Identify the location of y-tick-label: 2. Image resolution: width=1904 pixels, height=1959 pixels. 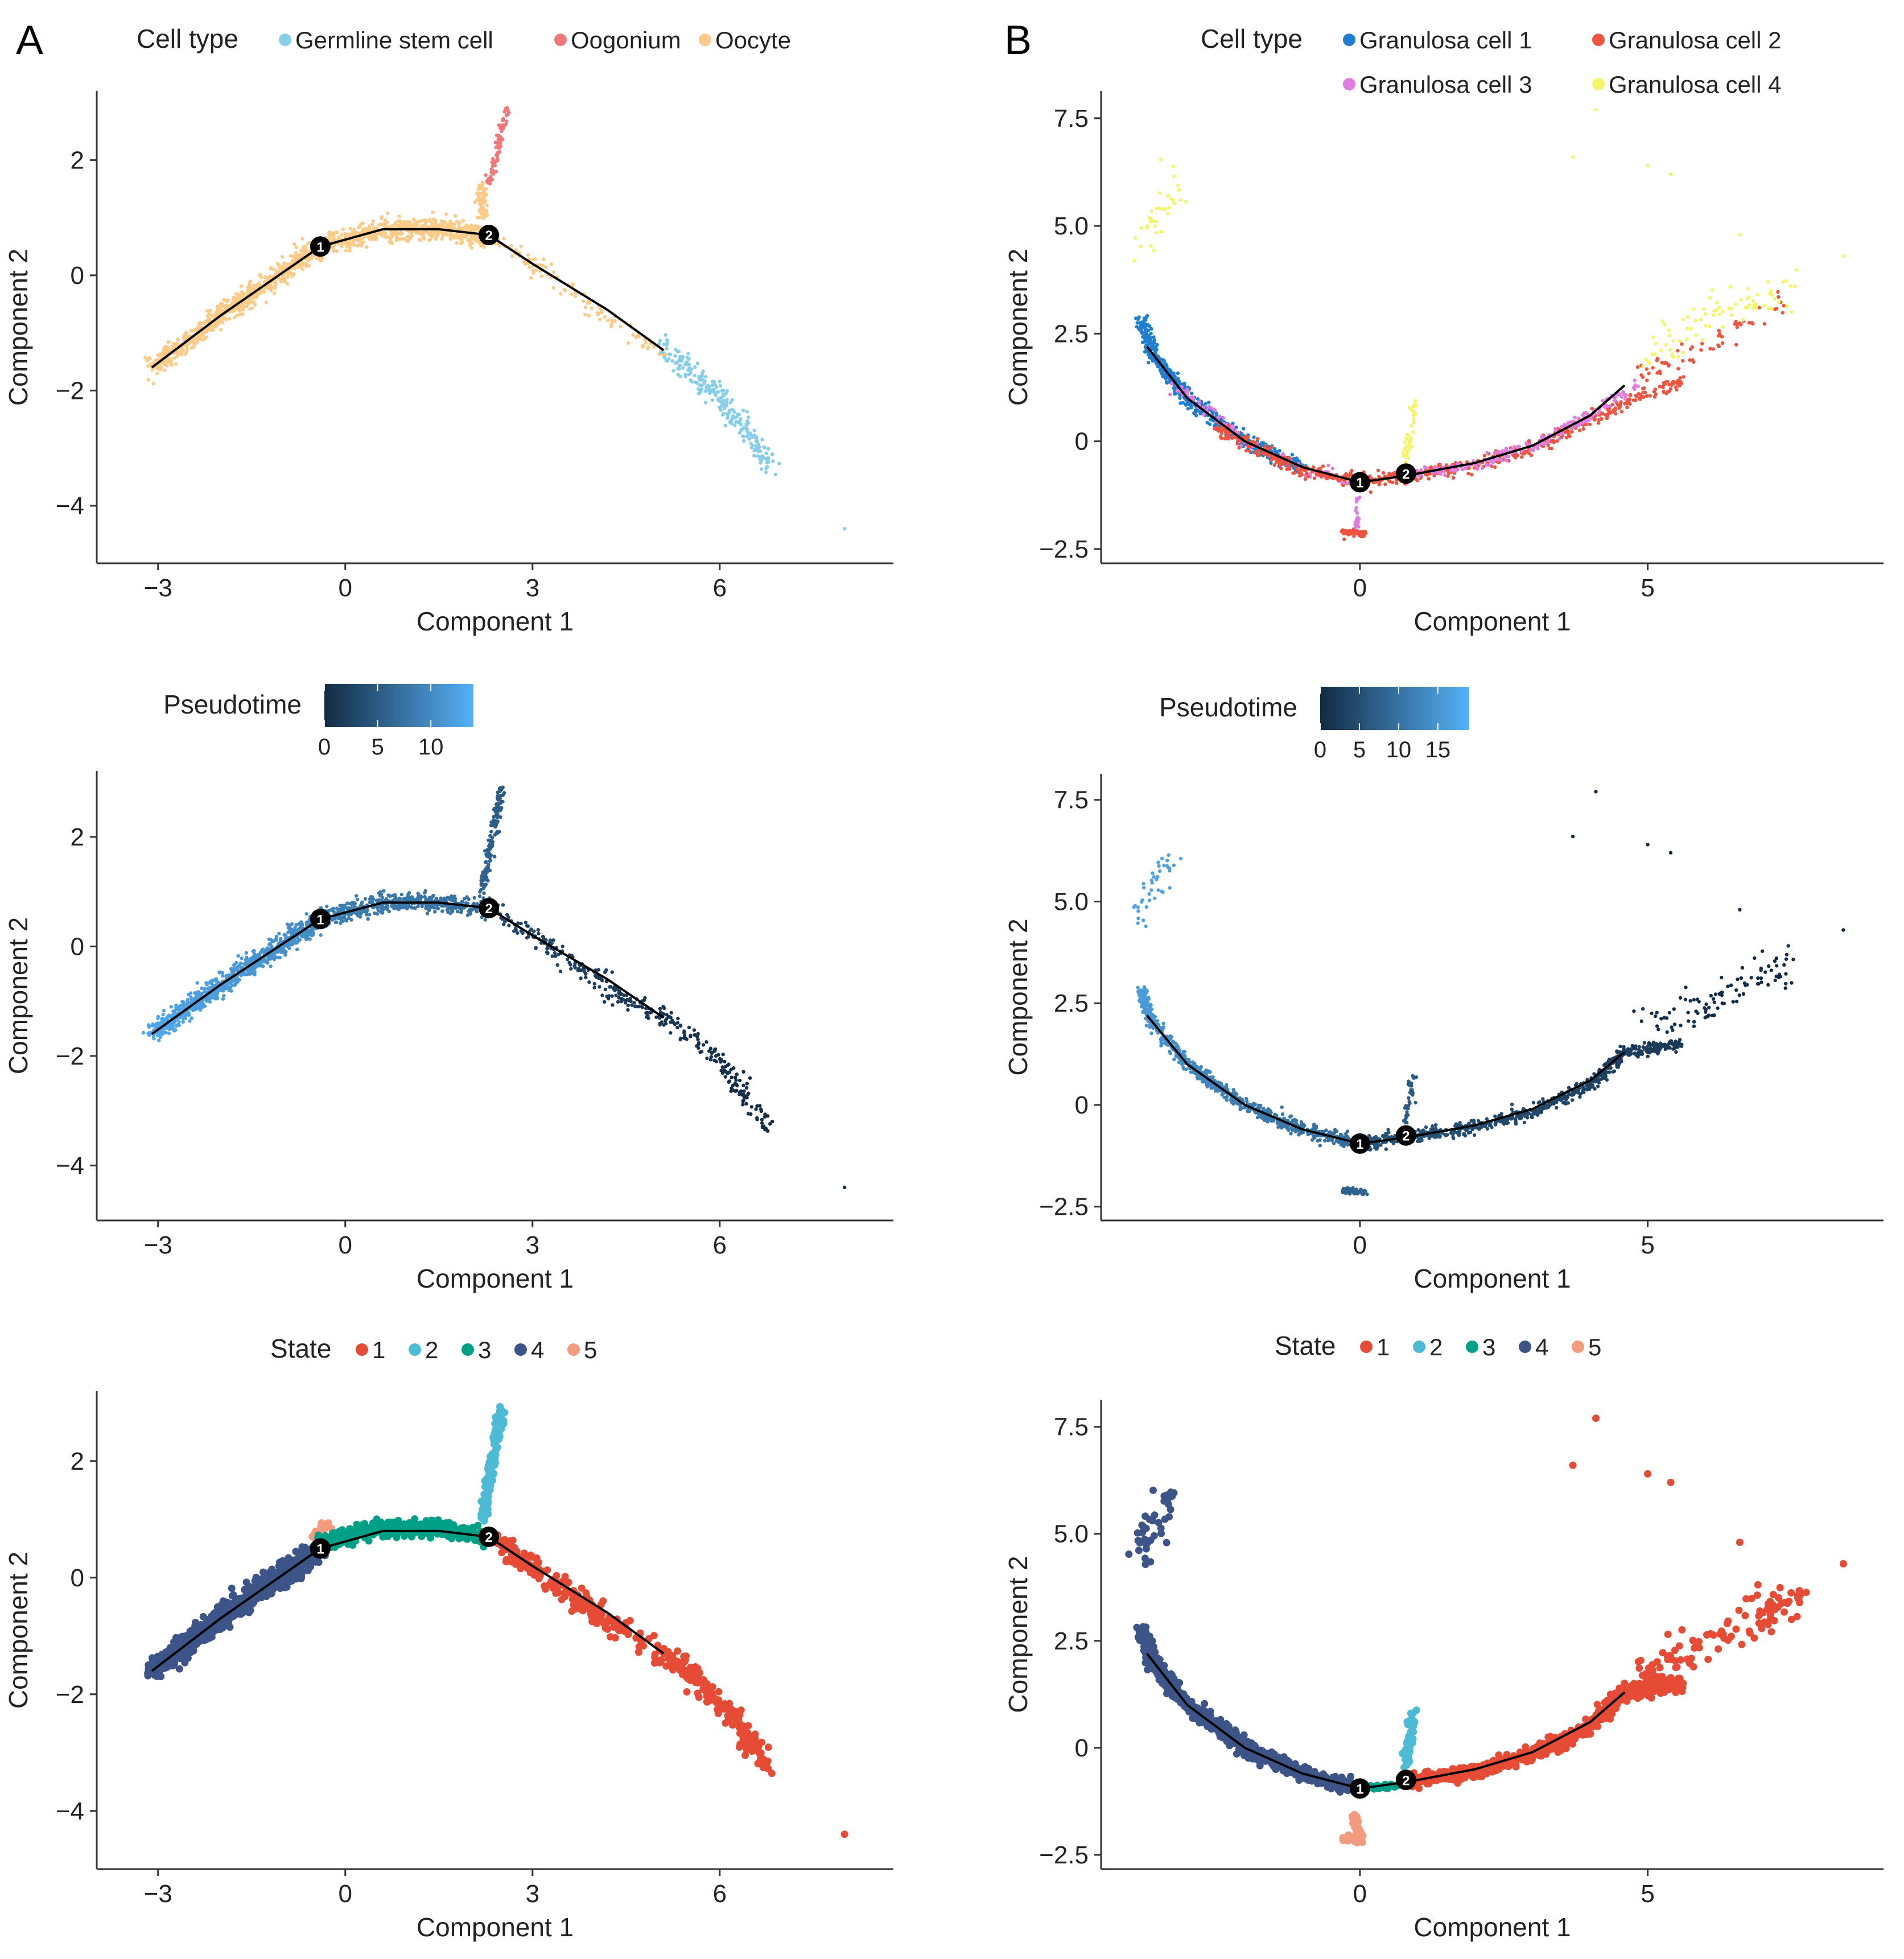
(77, 160).